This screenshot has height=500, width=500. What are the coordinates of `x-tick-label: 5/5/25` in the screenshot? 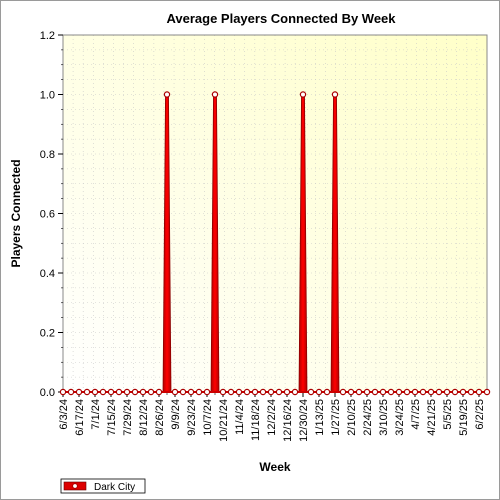 It's located at (448, 414).